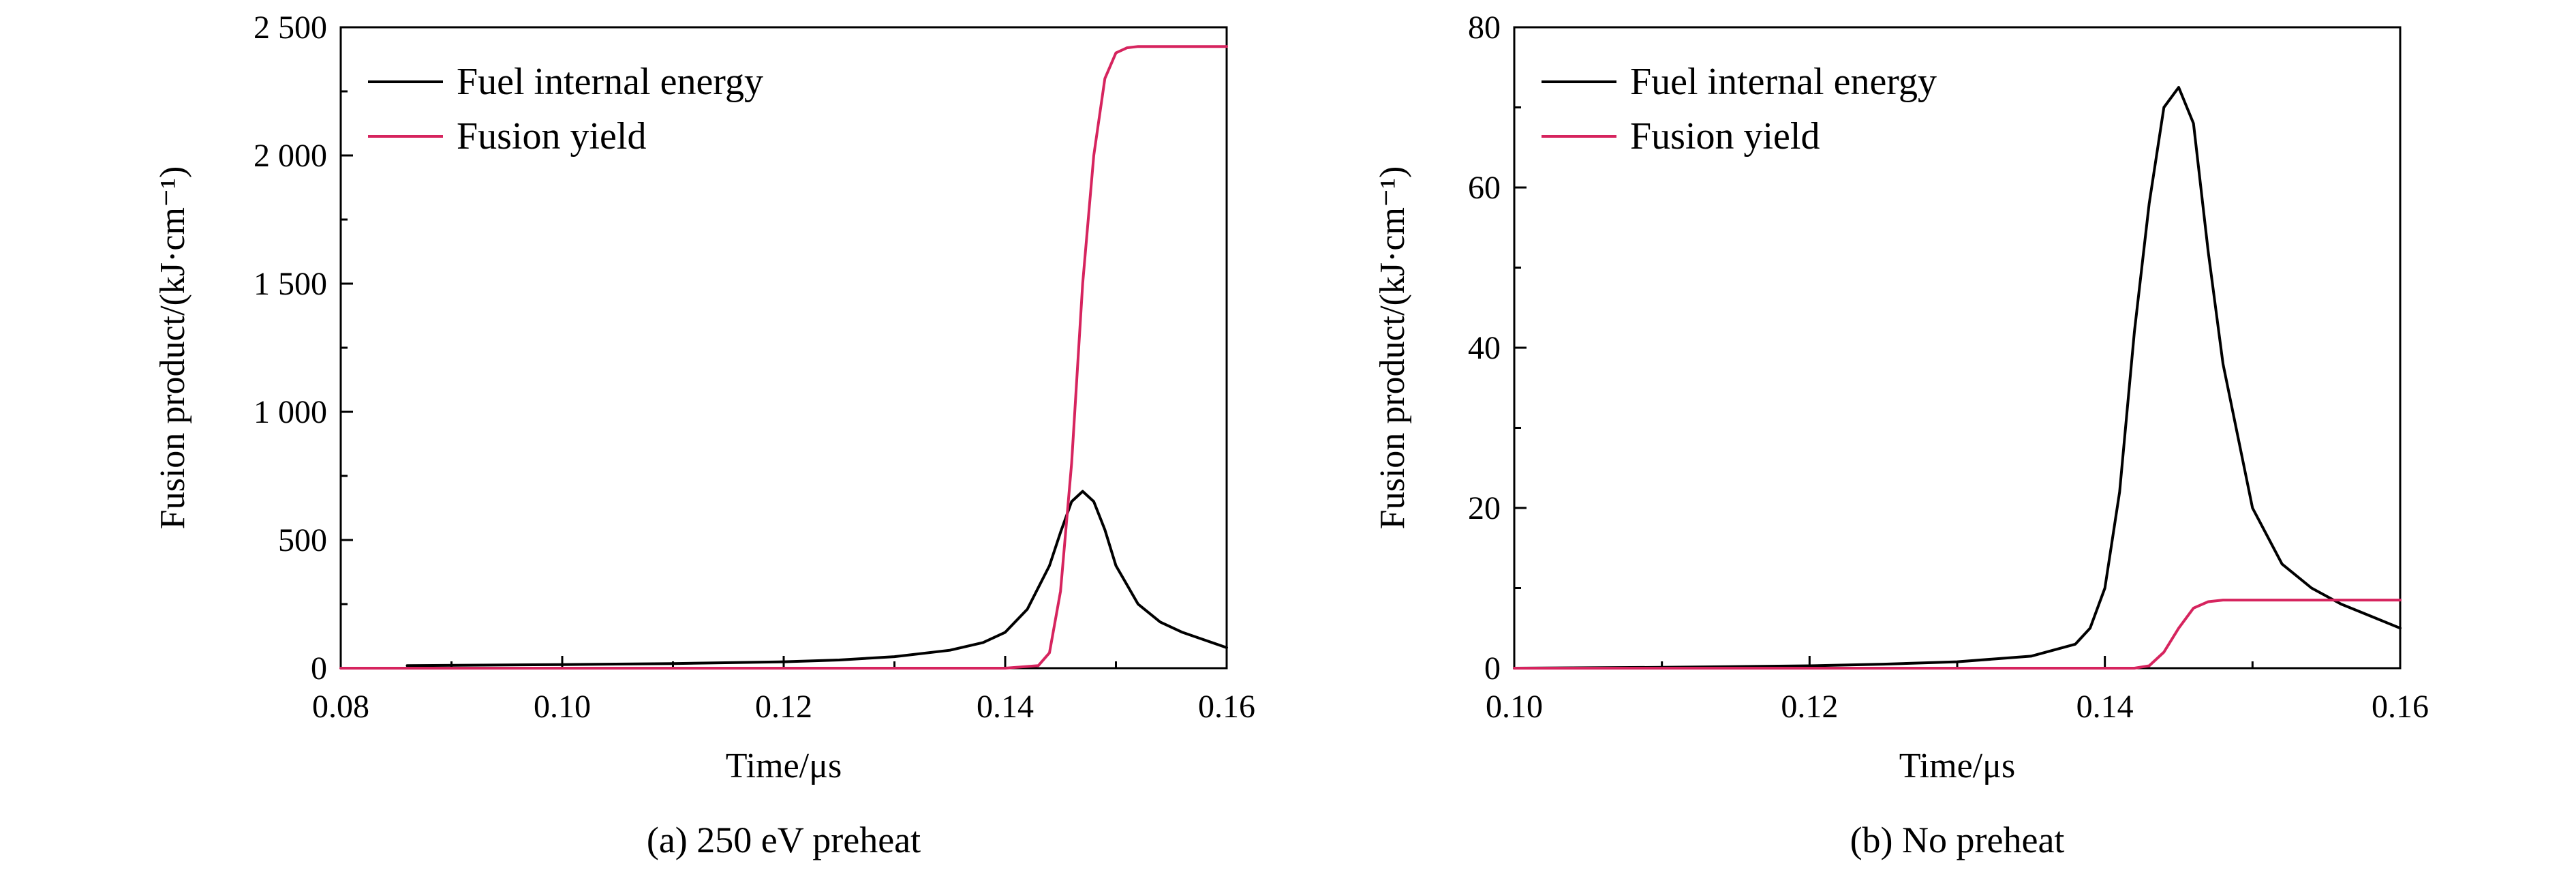 This screenshot has width=2576, height=870. Describe the element at coordinates (290, 284) in the screenshot. I see `y-tick-label: 1 500` at that location.